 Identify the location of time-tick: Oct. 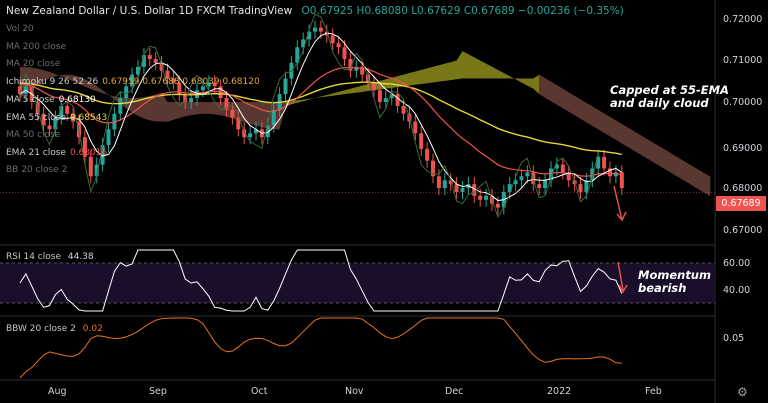
(259, 391).